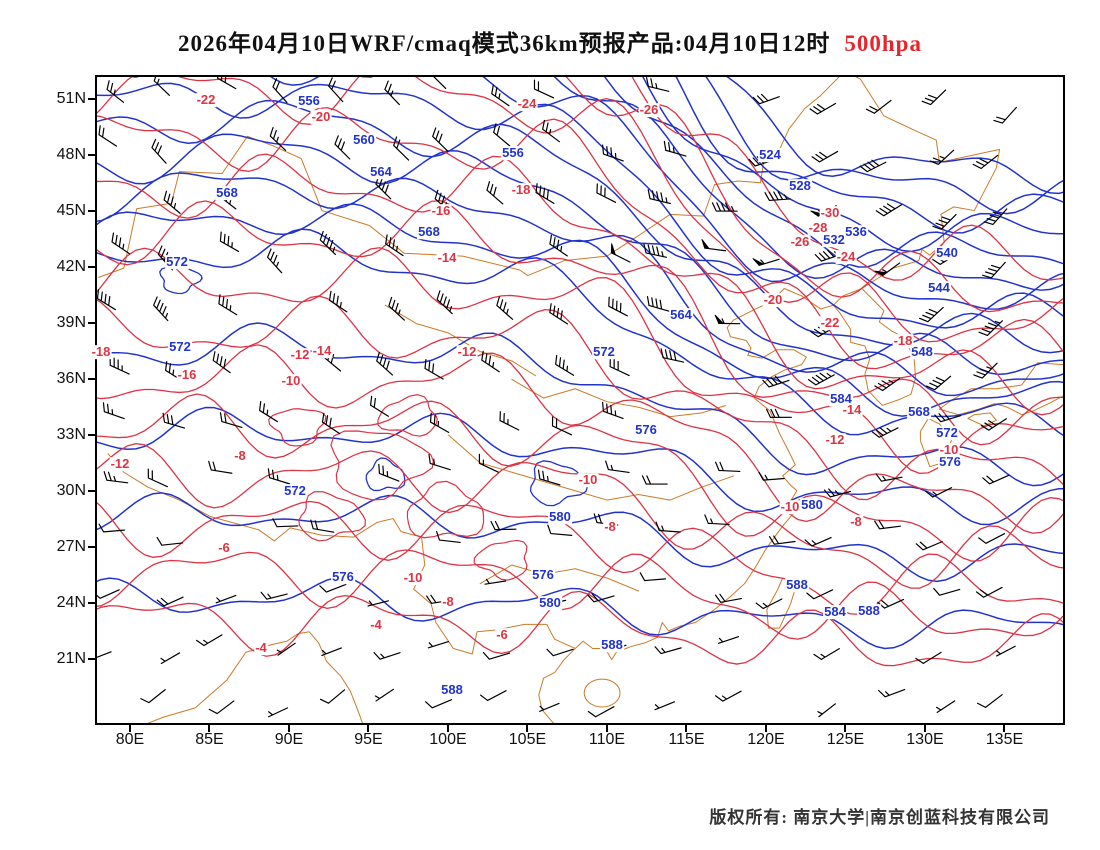 This screenshot has width=1100, height=850. What do you see at coordinates (845, 739) in the screenshot?
I see `lon-axis-label: 125E` at bounding box center [845, 739].